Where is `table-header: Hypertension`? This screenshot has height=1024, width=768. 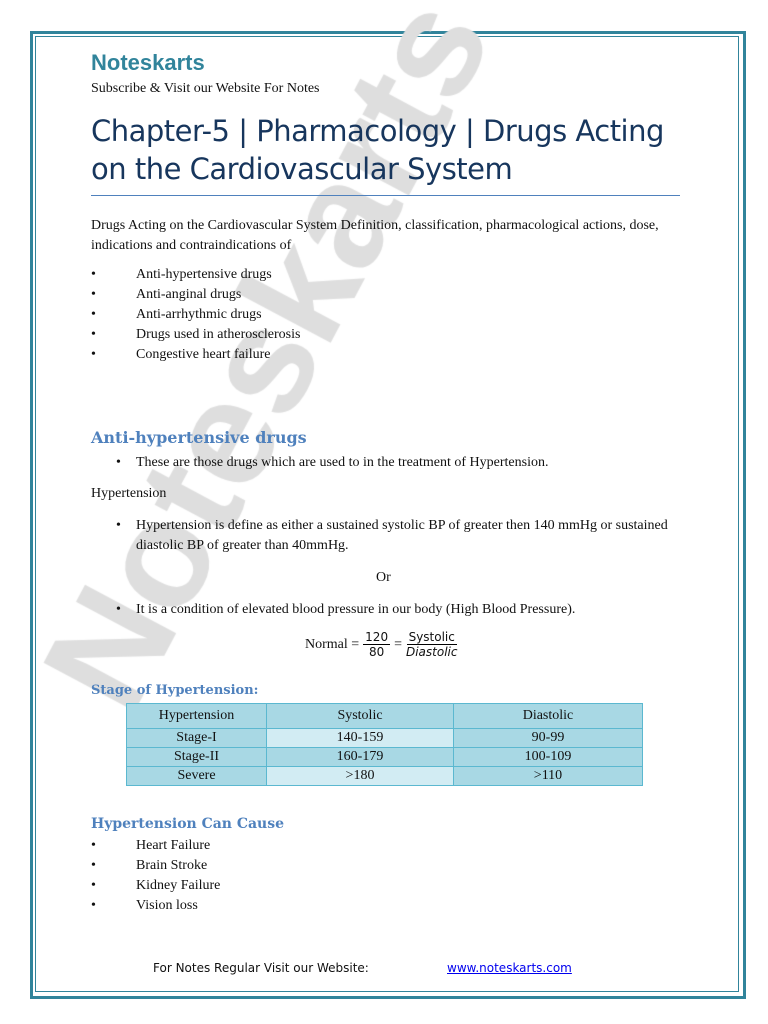 table-header: Hypertension is located at coordinates (196, 716).